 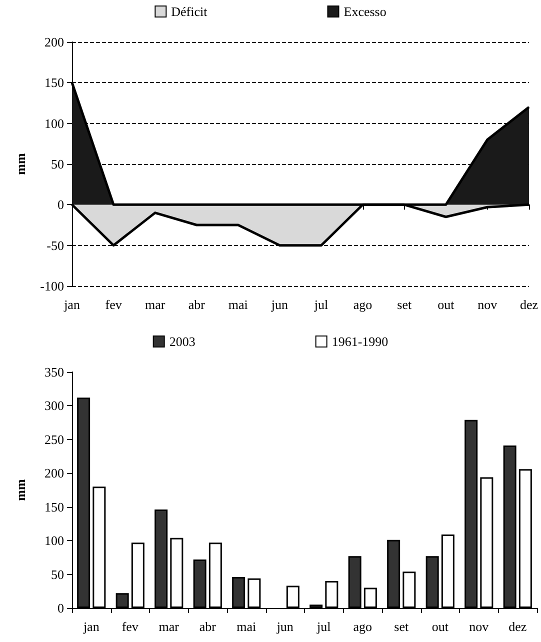 I want to click on legend-label: 2003, so click(x=182, y=341).